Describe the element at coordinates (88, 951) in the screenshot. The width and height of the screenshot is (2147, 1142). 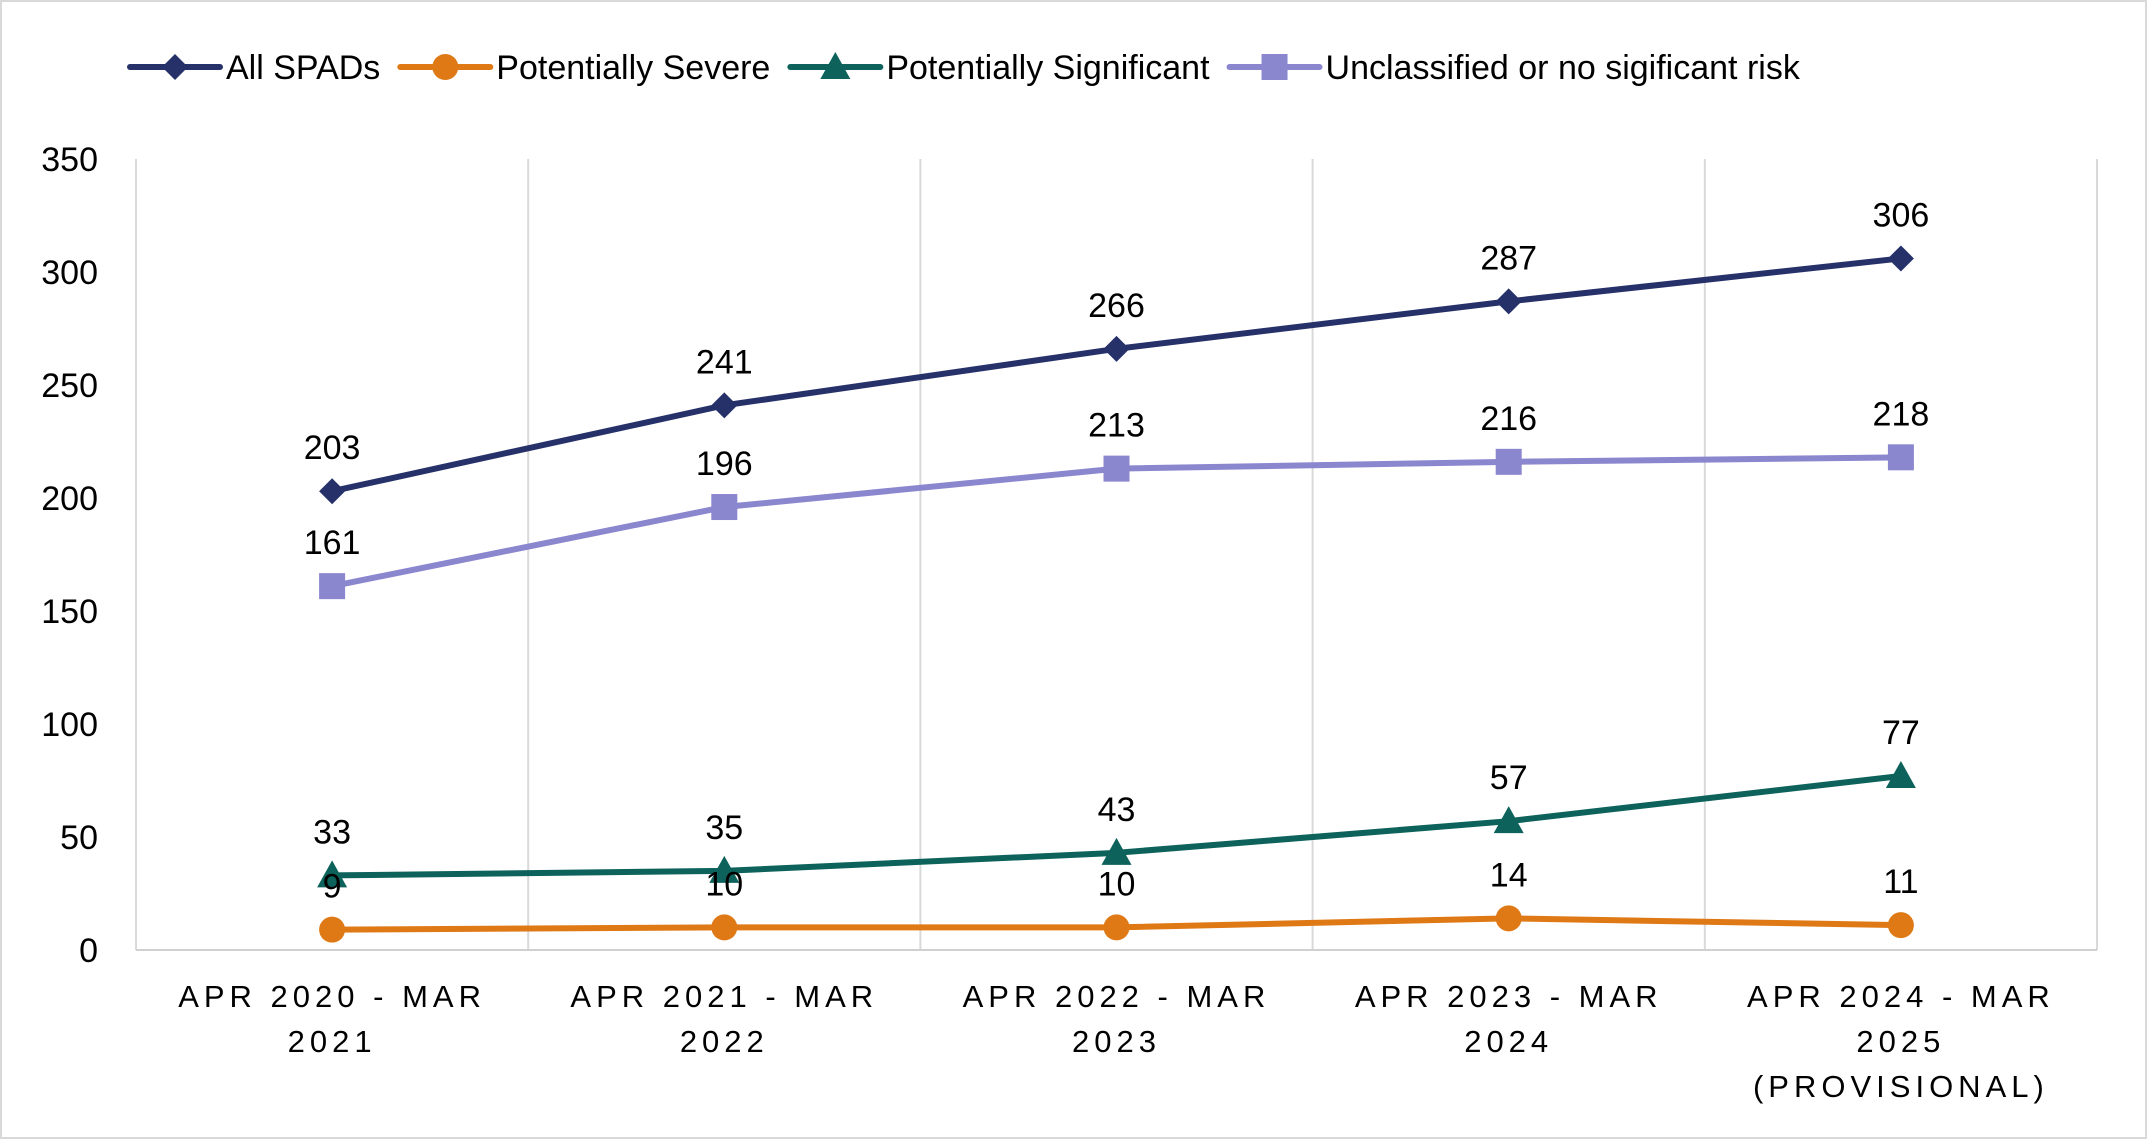
I see `y-tick-label: 0` at that location.